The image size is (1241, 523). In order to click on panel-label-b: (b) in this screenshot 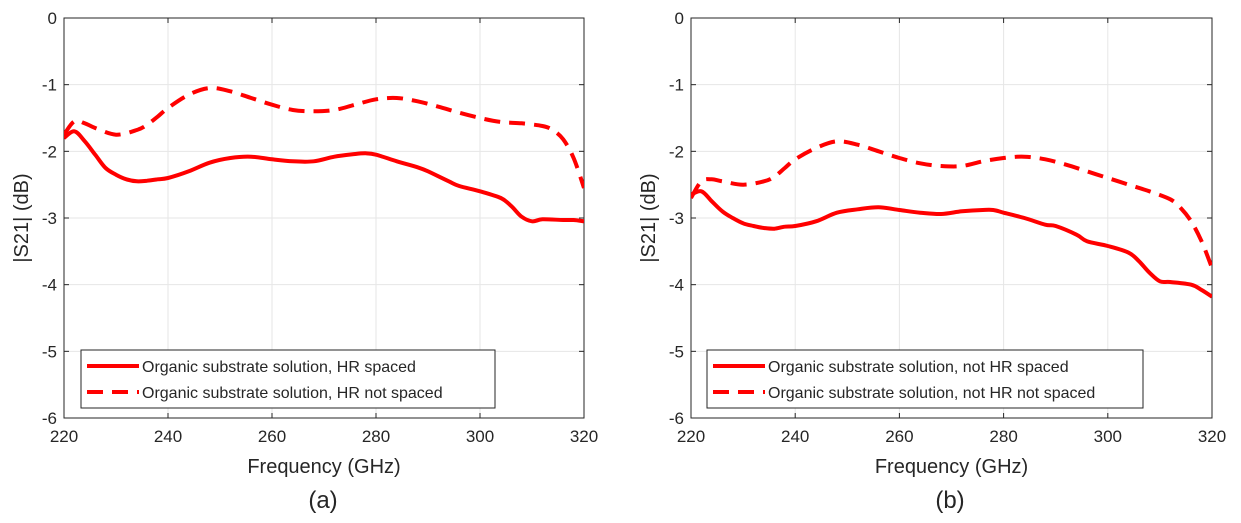, I will do `click(949, 500)`.